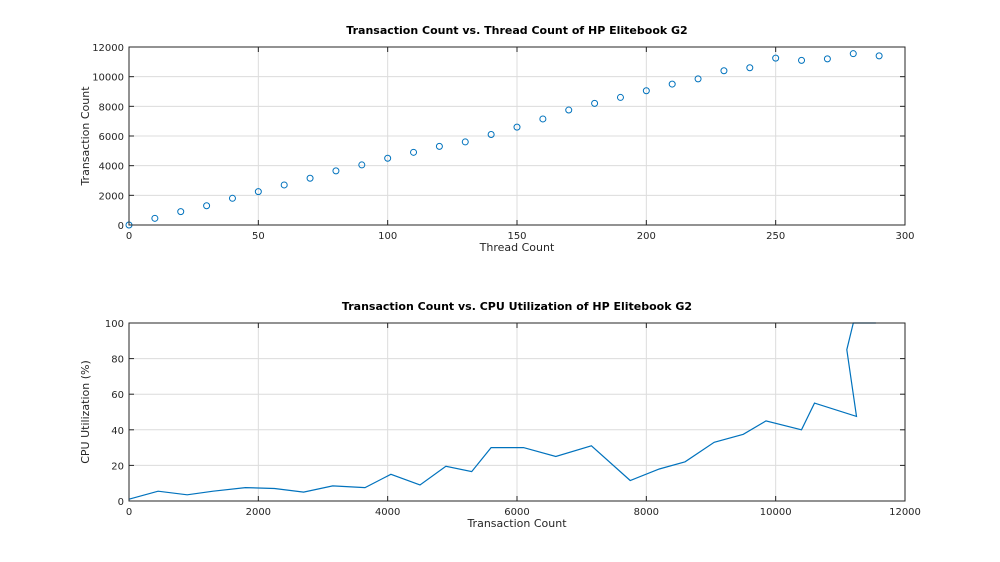 The image size is (1000, 562). What do you see at coordinates (387, 236) in the screenshot?
I see `x-tick-label: 100` at bounding box center [387, 236].